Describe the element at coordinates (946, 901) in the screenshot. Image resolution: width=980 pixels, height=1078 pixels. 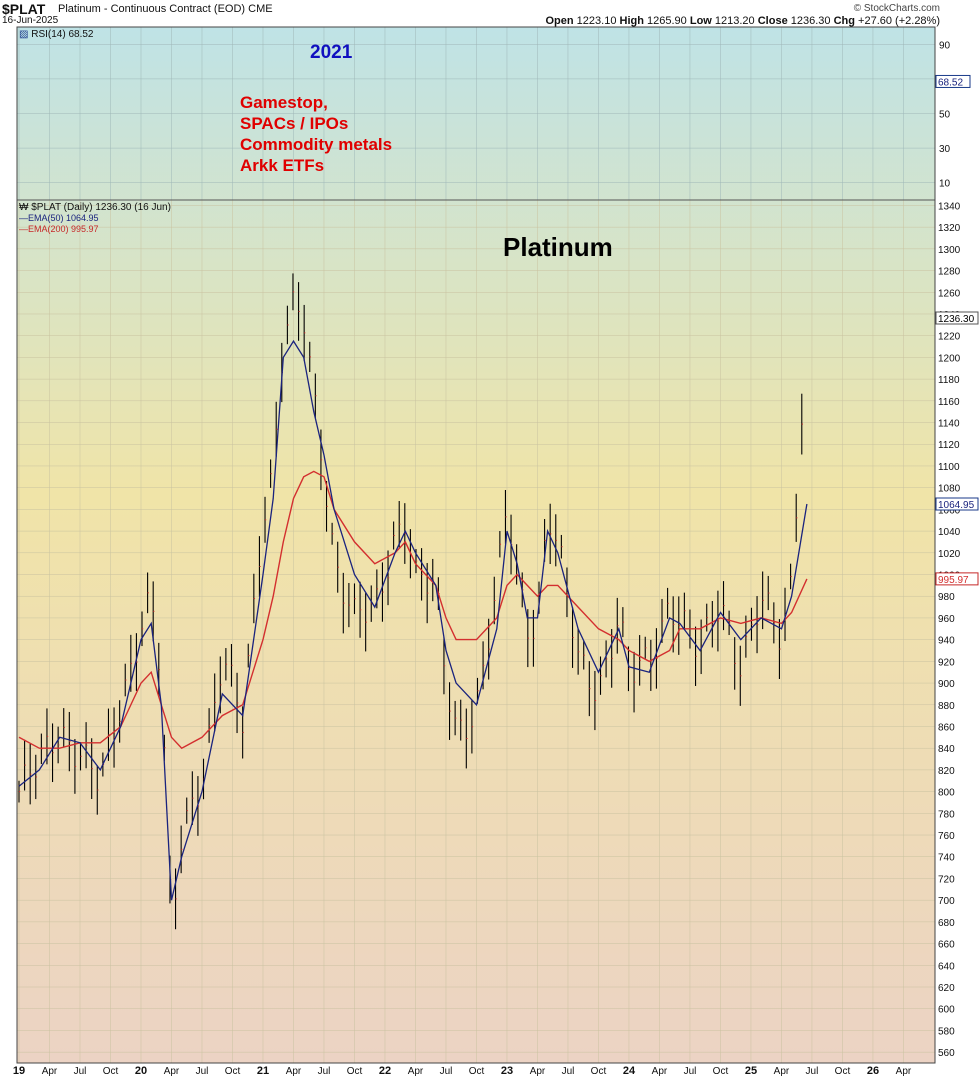
I see `price-tick-label: 700` at that location.